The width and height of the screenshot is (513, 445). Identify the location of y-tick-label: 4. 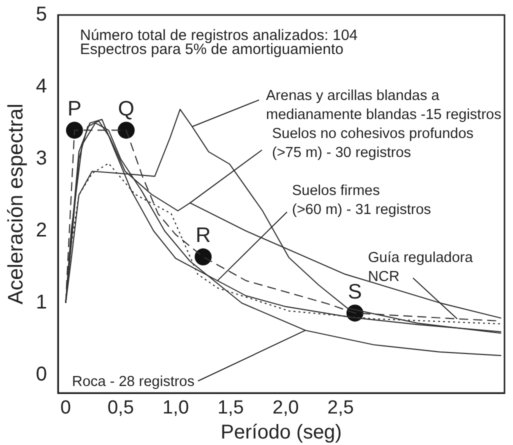
(41, 87).